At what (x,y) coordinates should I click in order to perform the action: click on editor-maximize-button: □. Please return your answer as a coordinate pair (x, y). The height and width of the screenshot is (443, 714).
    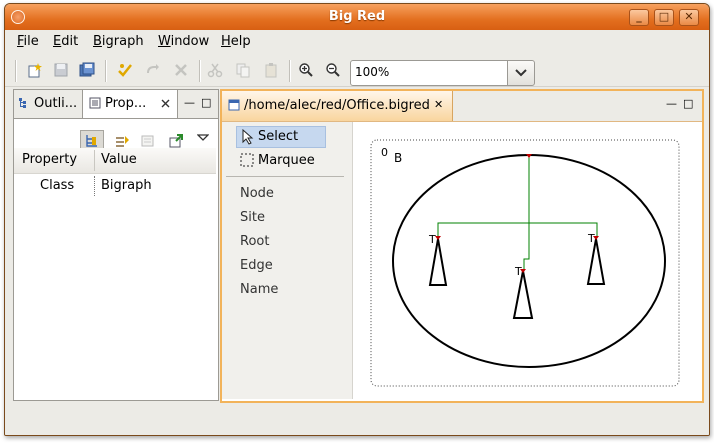
    Looking at the image, I should click on (688, 103).